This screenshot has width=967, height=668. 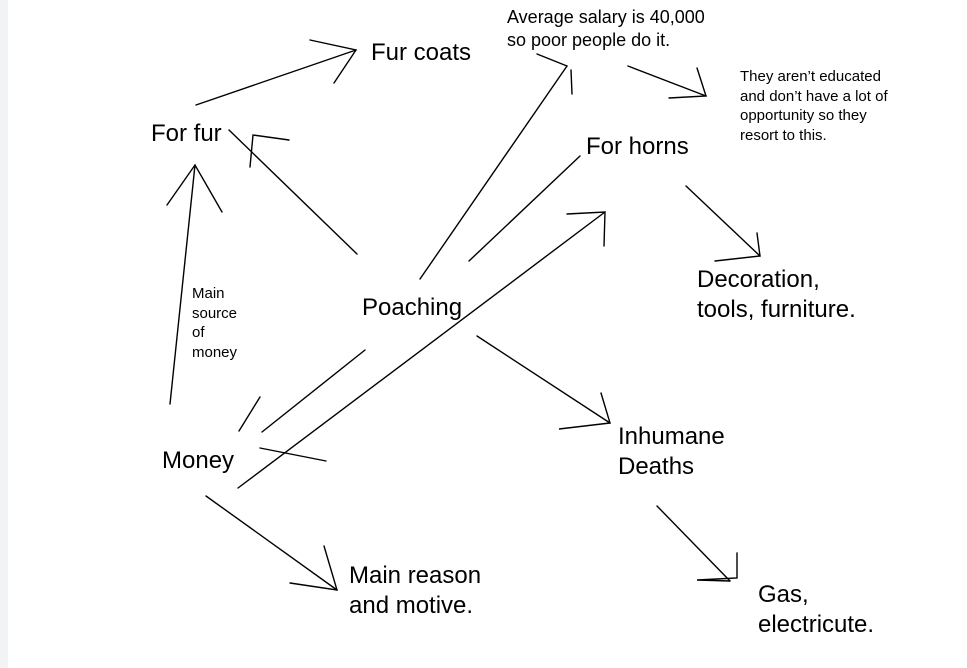 What do you see at coordinates (4, 334) in the screenshot?
I see `page-left-margin` at bounding box center [4, 334].